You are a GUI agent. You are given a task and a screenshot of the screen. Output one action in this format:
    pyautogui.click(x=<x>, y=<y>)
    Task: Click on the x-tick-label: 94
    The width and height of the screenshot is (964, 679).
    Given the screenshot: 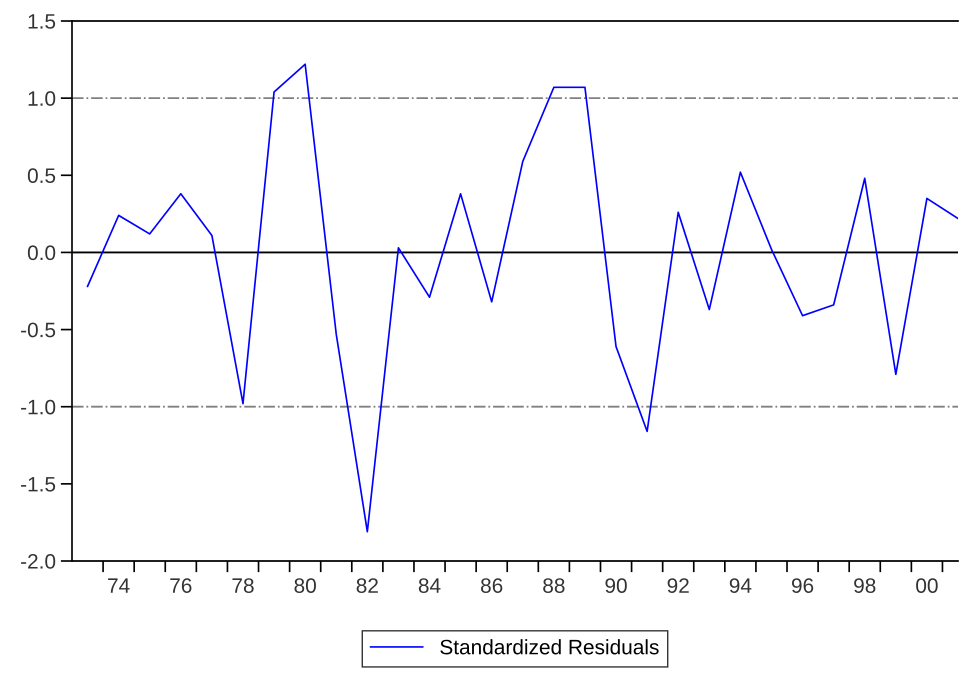 What is the action you would take?
    pyautogui.click(x=741, y=585)
    